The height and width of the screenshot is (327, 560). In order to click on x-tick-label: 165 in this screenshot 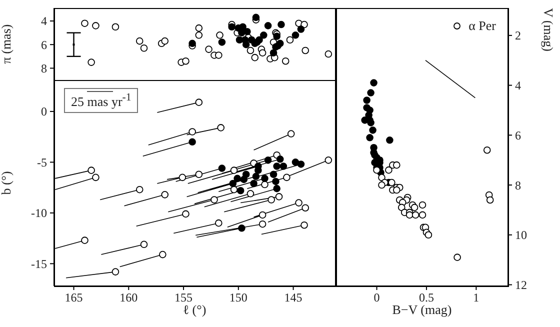, I will do `click(73, 297)`.